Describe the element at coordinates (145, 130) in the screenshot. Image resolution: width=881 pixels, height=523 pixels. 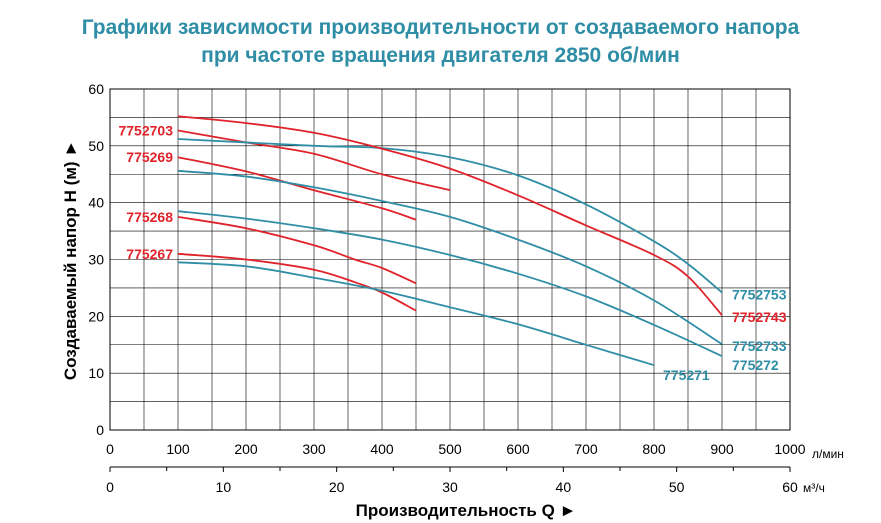
I see `series-label-7752703: 7752703` at that location.